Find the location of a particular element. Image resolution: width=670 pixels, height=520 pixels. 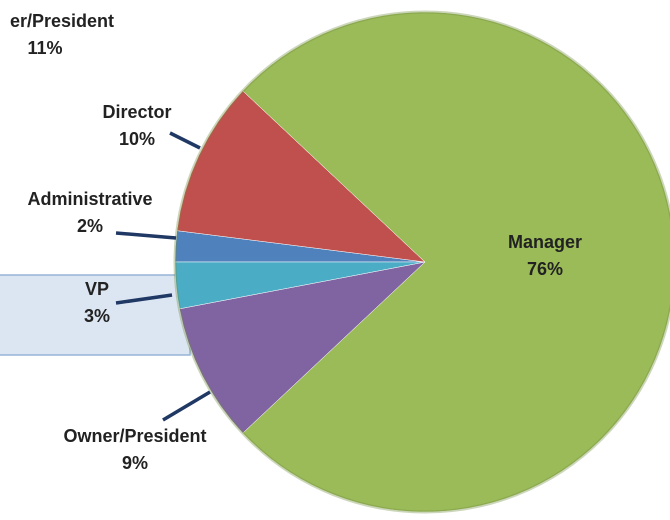

value-label: 3% is located at coordinates (97, 316).